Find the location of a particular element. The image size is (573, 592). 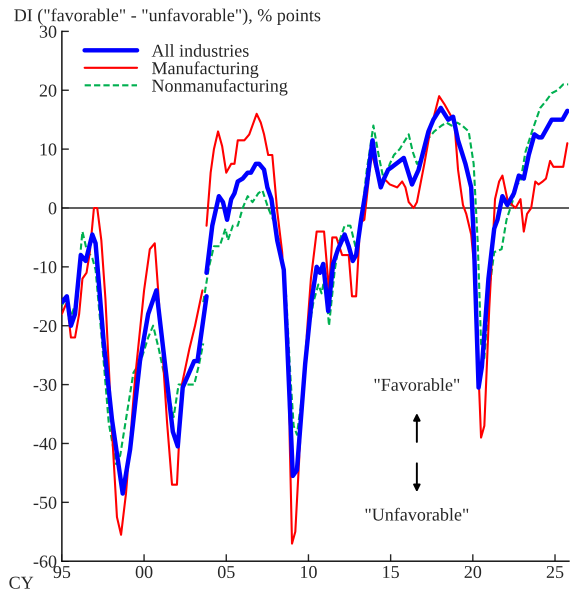

x-tick-label: 20 is located at coordinates (473, 572).